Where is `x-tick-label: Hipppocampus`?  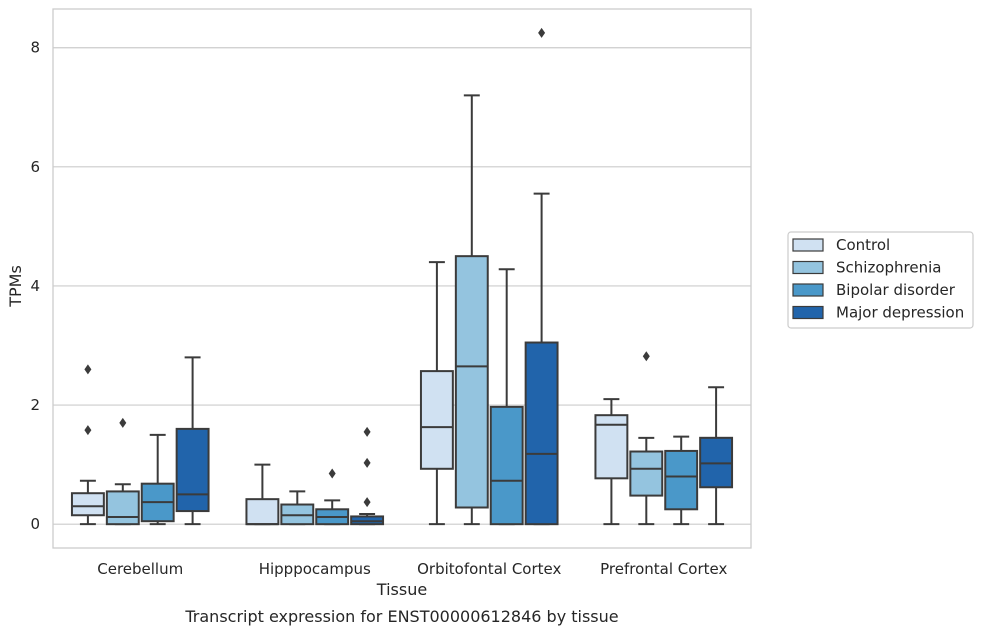
x-tick-label: Hipppocampus is located at coordinates (315, 569).